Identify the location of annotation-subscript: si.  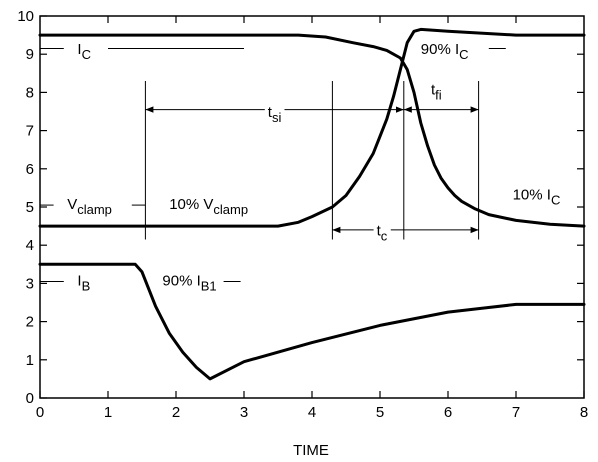
(277, 117).